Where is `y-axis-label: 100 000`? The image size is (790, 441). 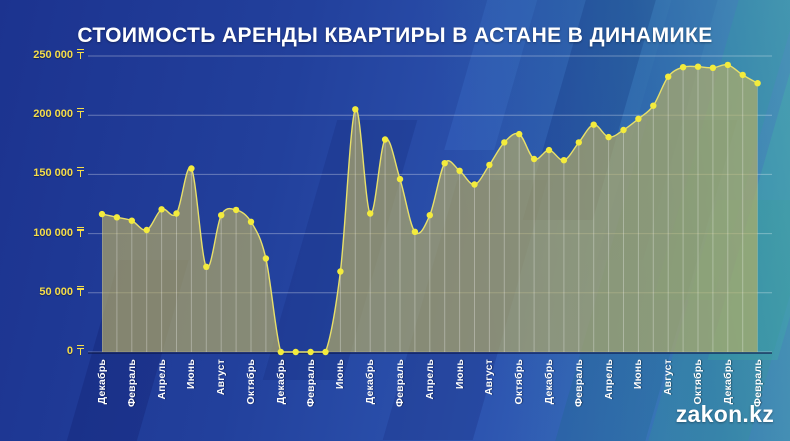
y-axis-label: 100 000 is located at coordinates (42, 232).